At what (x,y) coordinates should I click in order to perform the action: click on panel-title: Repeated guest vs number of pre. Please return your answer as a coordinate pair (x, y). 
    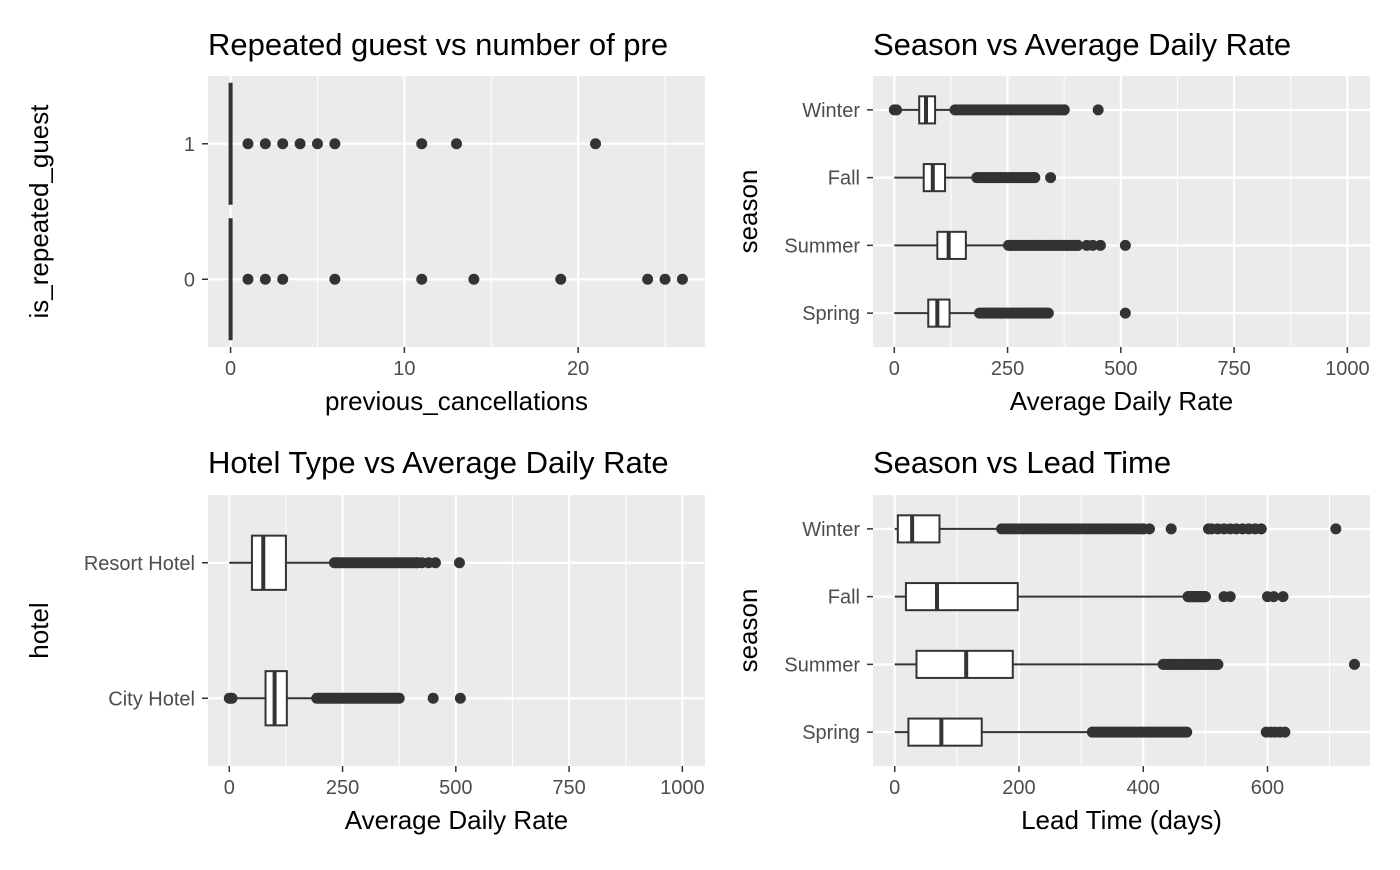
    Looking at the image, I should click on (438, 44).